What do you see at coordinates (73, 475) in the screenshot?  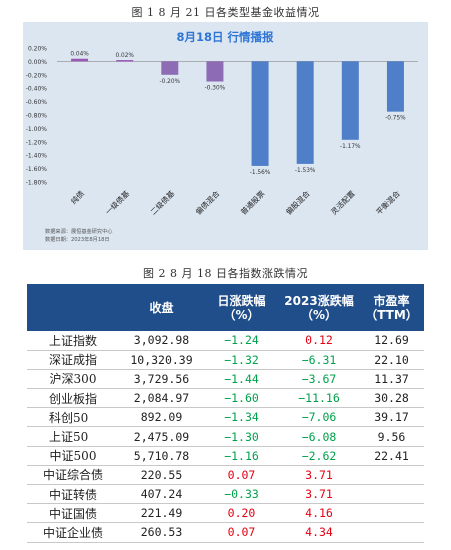 I see `cell-index-name: 中证综合债` at bounding box center [73, 475].